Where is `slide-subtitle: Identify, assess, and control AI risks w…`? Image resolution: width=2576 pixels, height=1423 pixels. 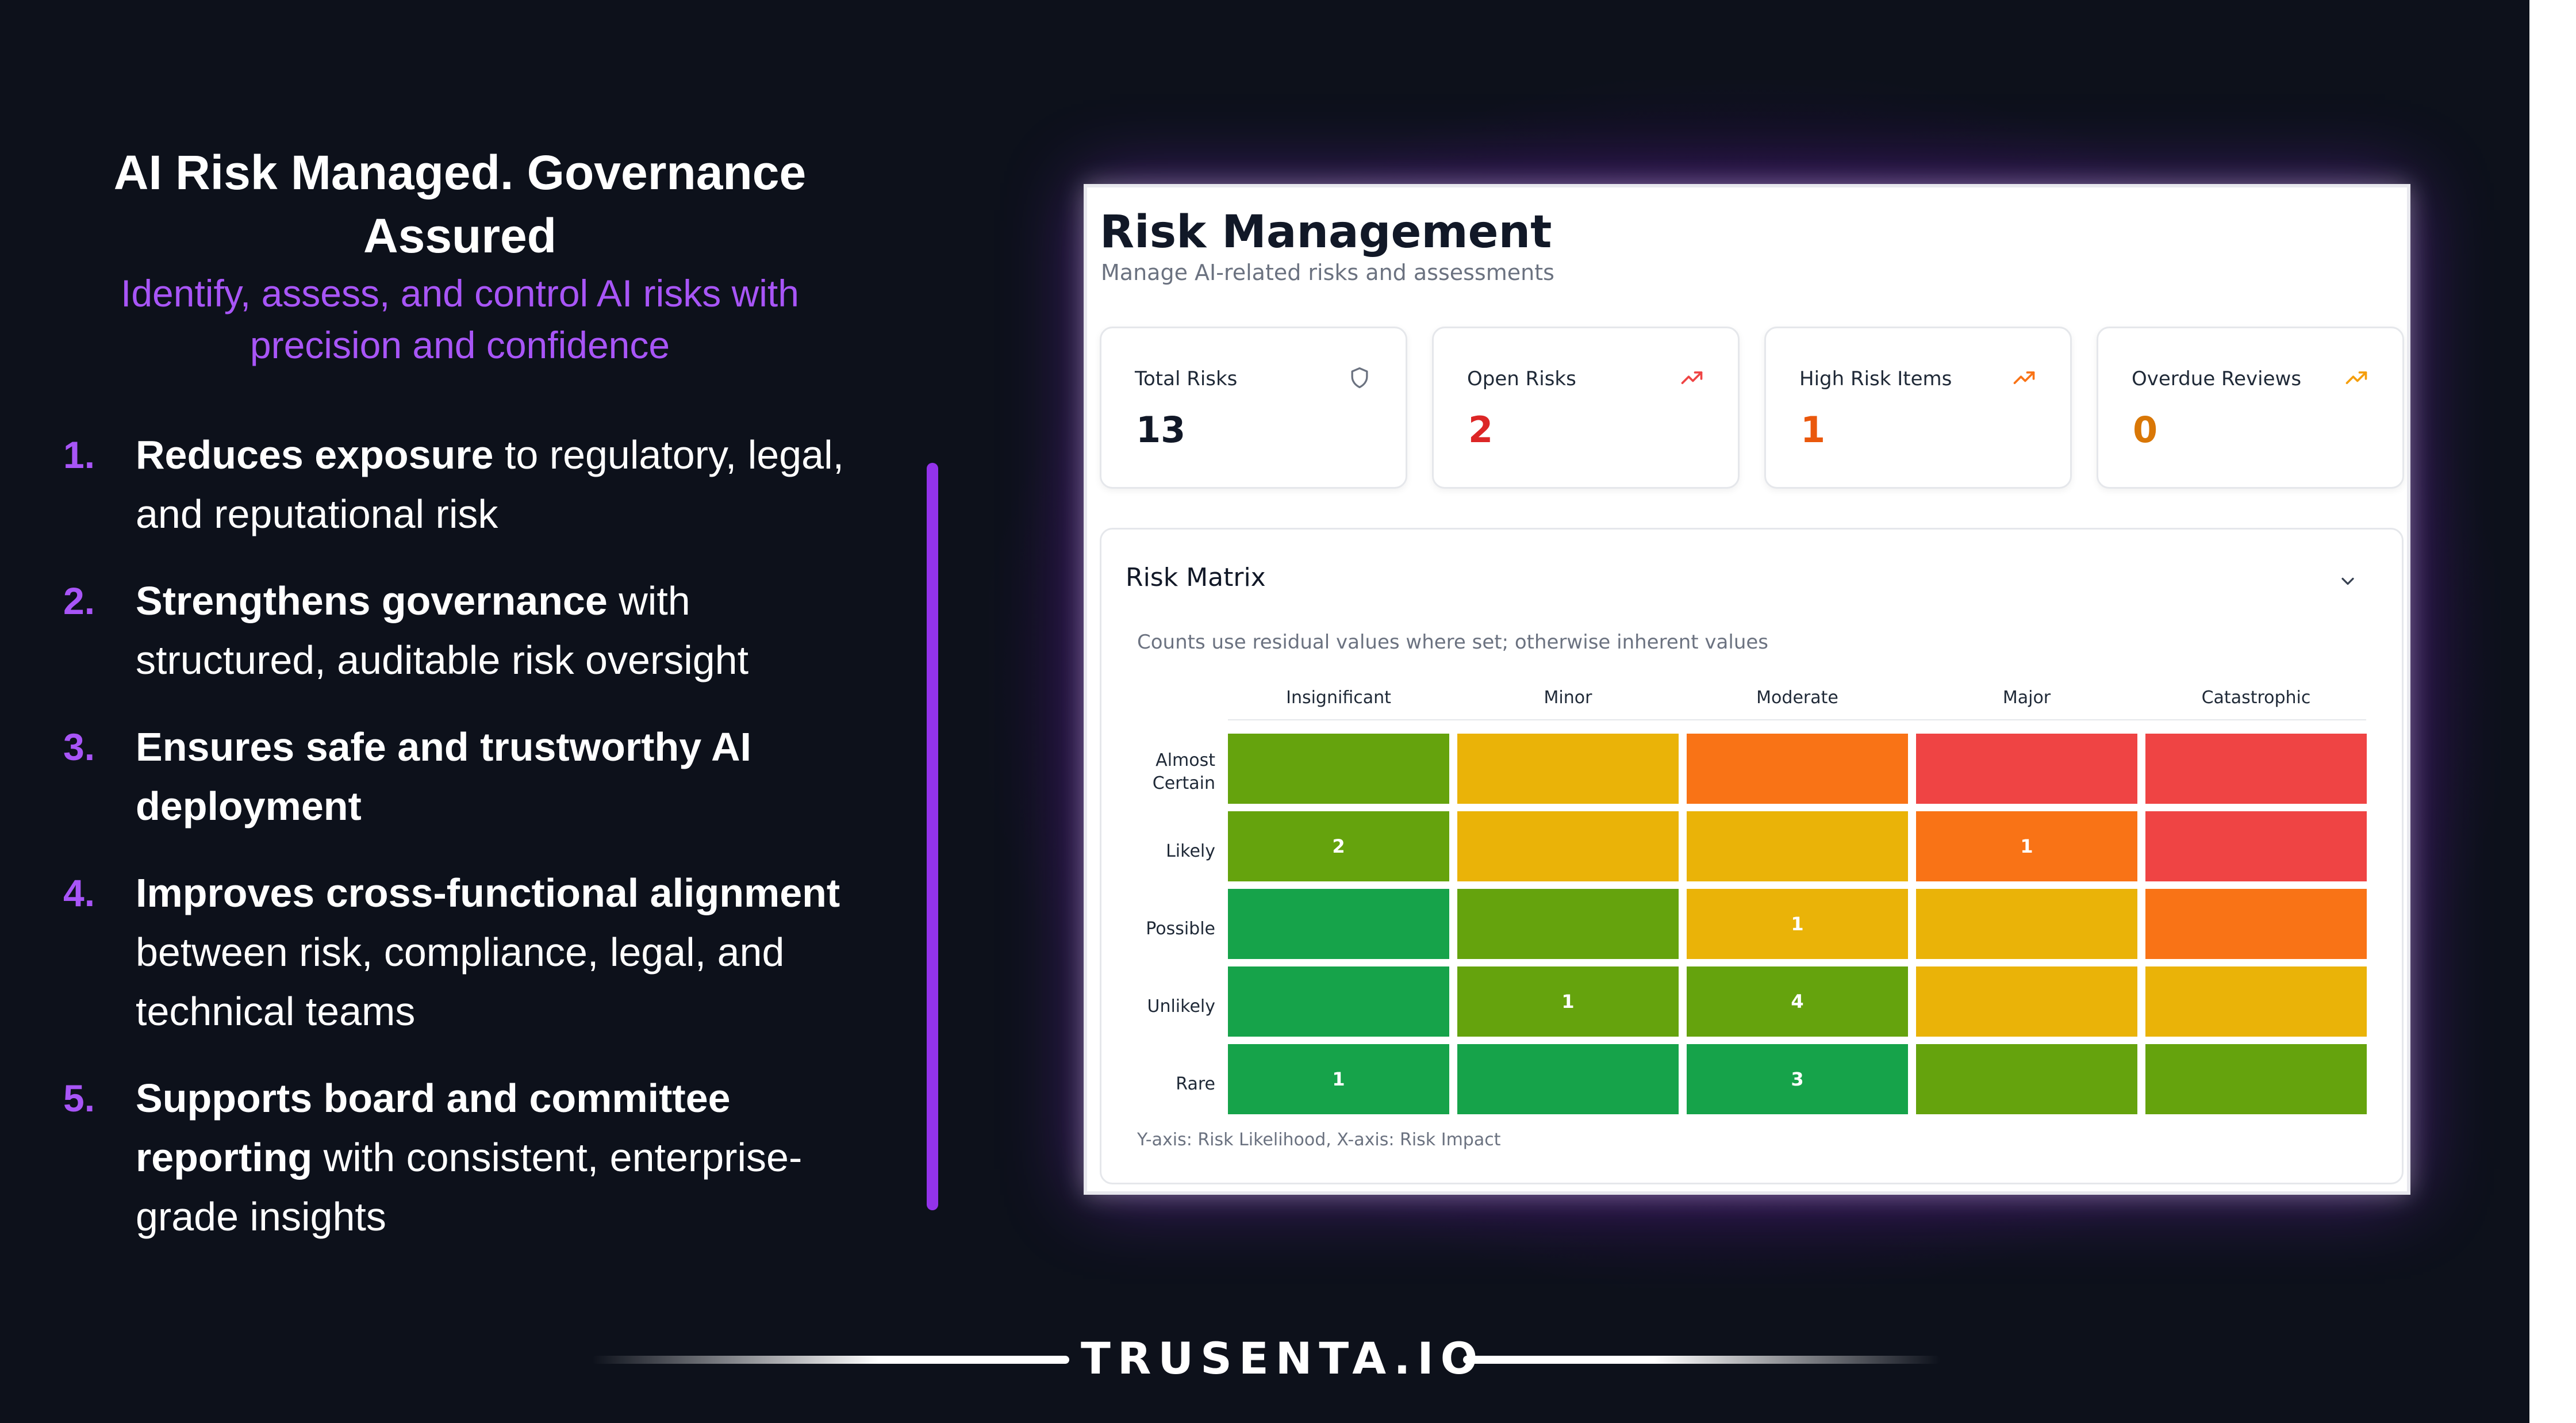
slide-subtitle: Identify, assess, and control AI risks w… is located at coordinates (460, 319).